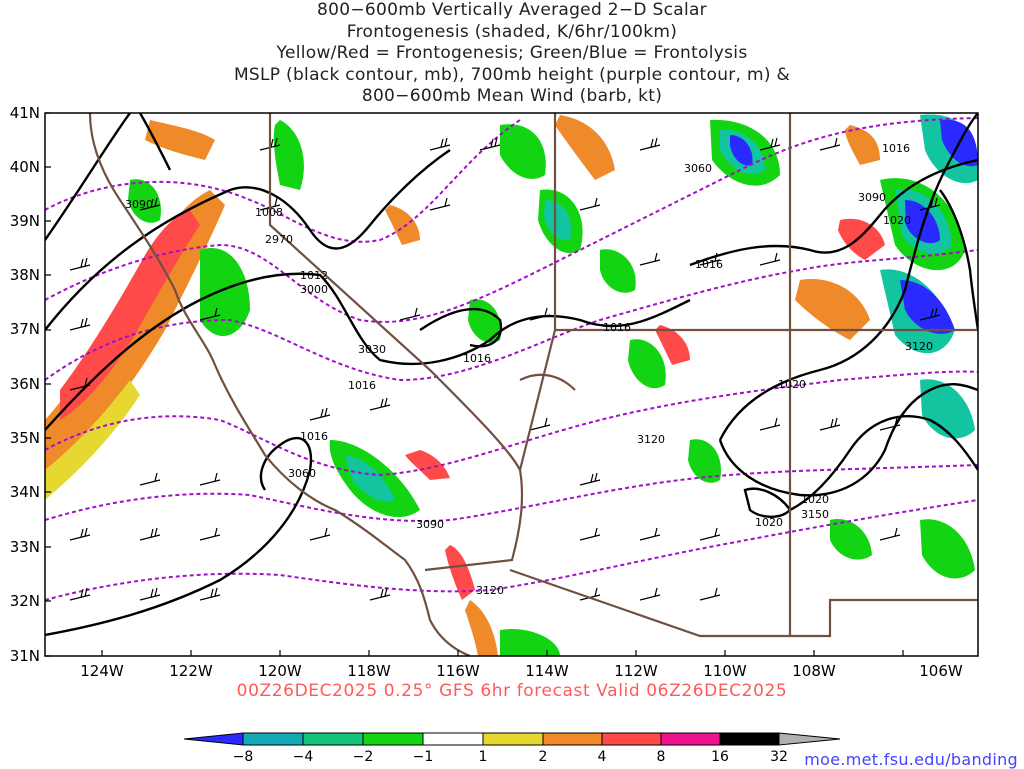 Image resolution: width=1024 pixels, height=769 pixels. I want to click on colorbar-labels: −8 −4 −2 −1 1 2 4 8 16 32, so click(510, 757).